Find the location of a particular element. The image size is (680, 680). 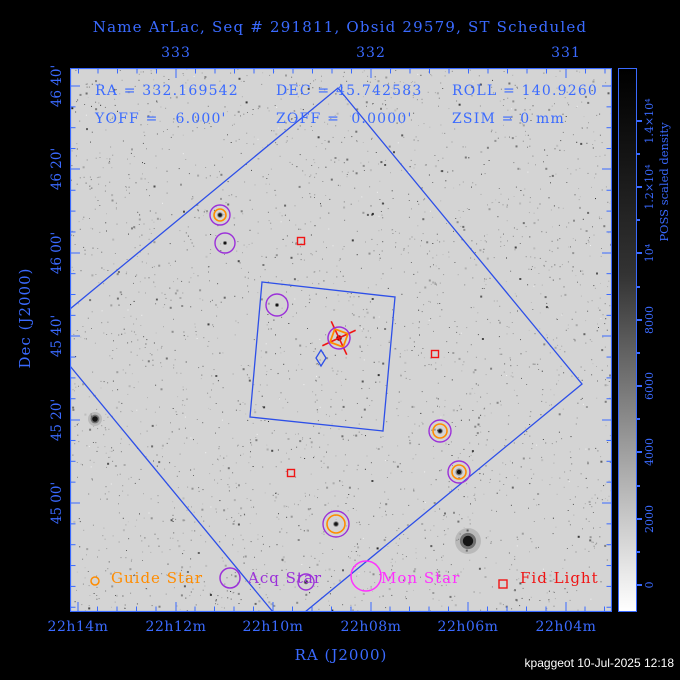

tick-label-ra-hms: 22h12m is located at coordinates (176, 627).